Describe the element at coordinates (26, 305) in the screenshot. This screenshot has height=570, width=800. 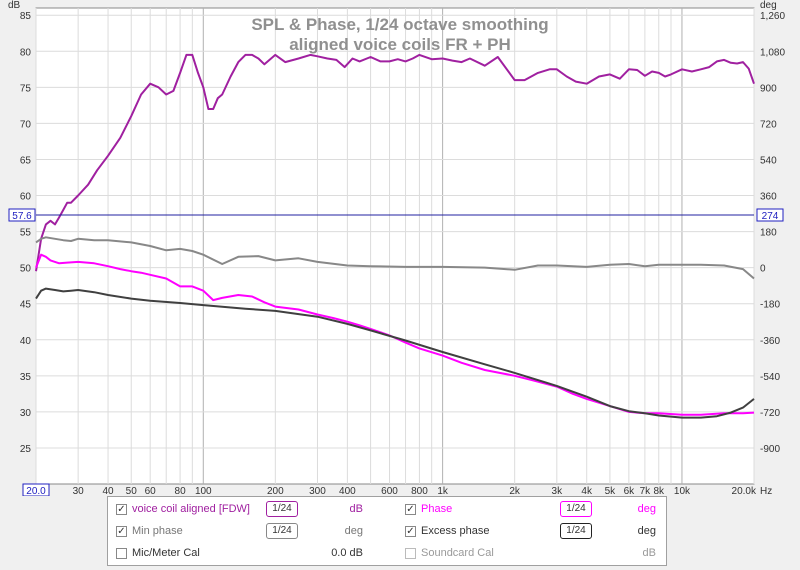
I see `left-tick-label: 45` at that location.